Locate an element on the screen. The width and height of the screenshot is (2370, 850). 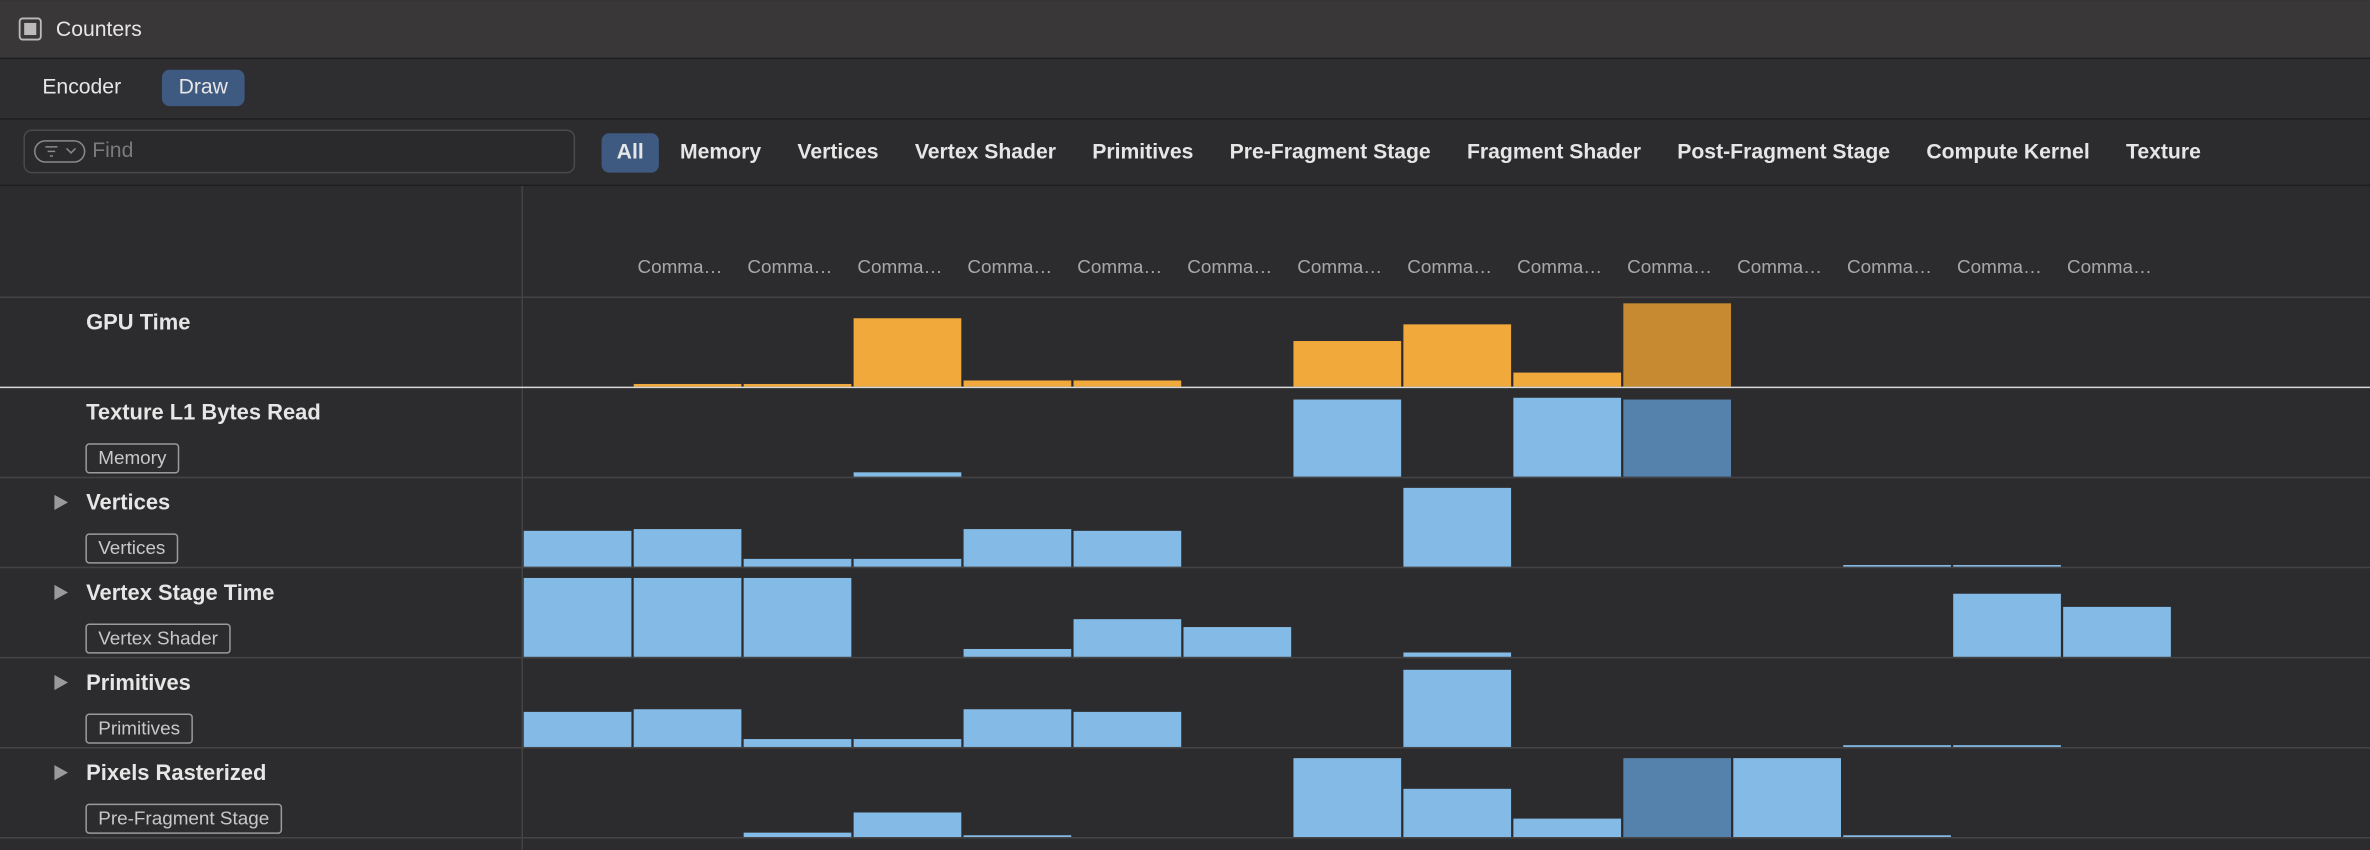
counter-icon-core is located at coordinates (30, 29).